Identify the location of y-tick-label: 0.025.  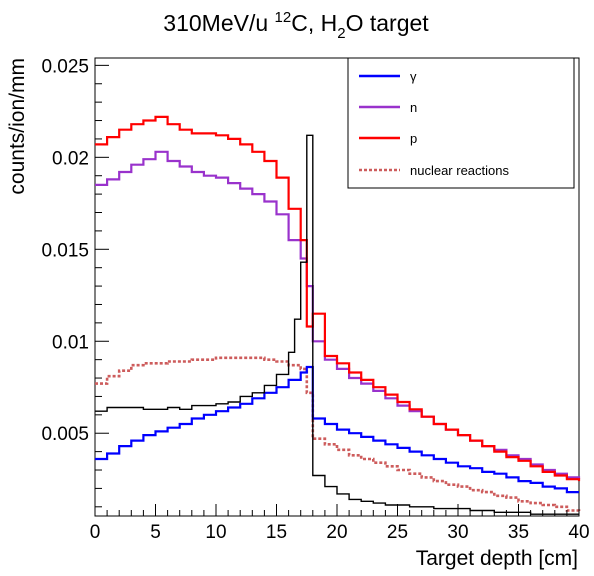
(65, 66).